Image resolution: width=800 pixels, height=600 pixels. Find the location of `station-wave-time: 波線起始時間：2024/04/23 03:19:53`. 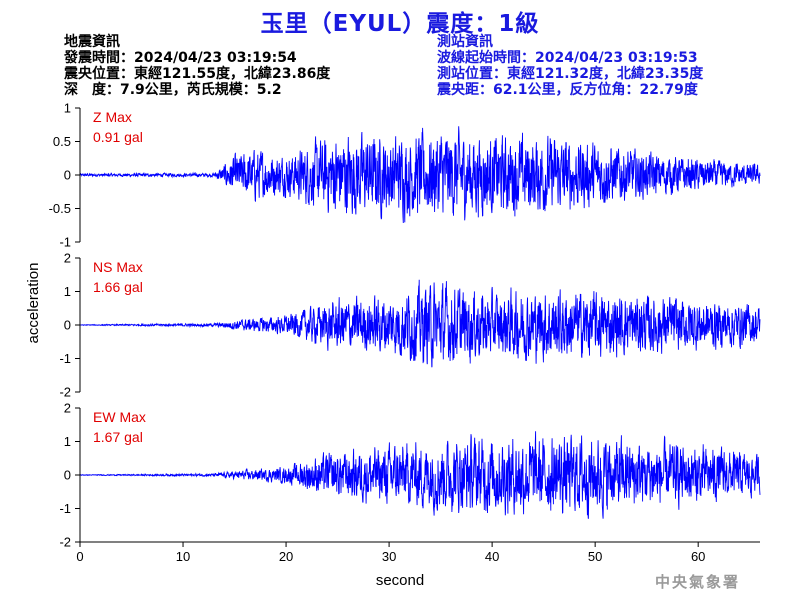

station-wave-time: 波線起始時間：2024/04/23 03:19:53 is located at coordinates (567, 58).